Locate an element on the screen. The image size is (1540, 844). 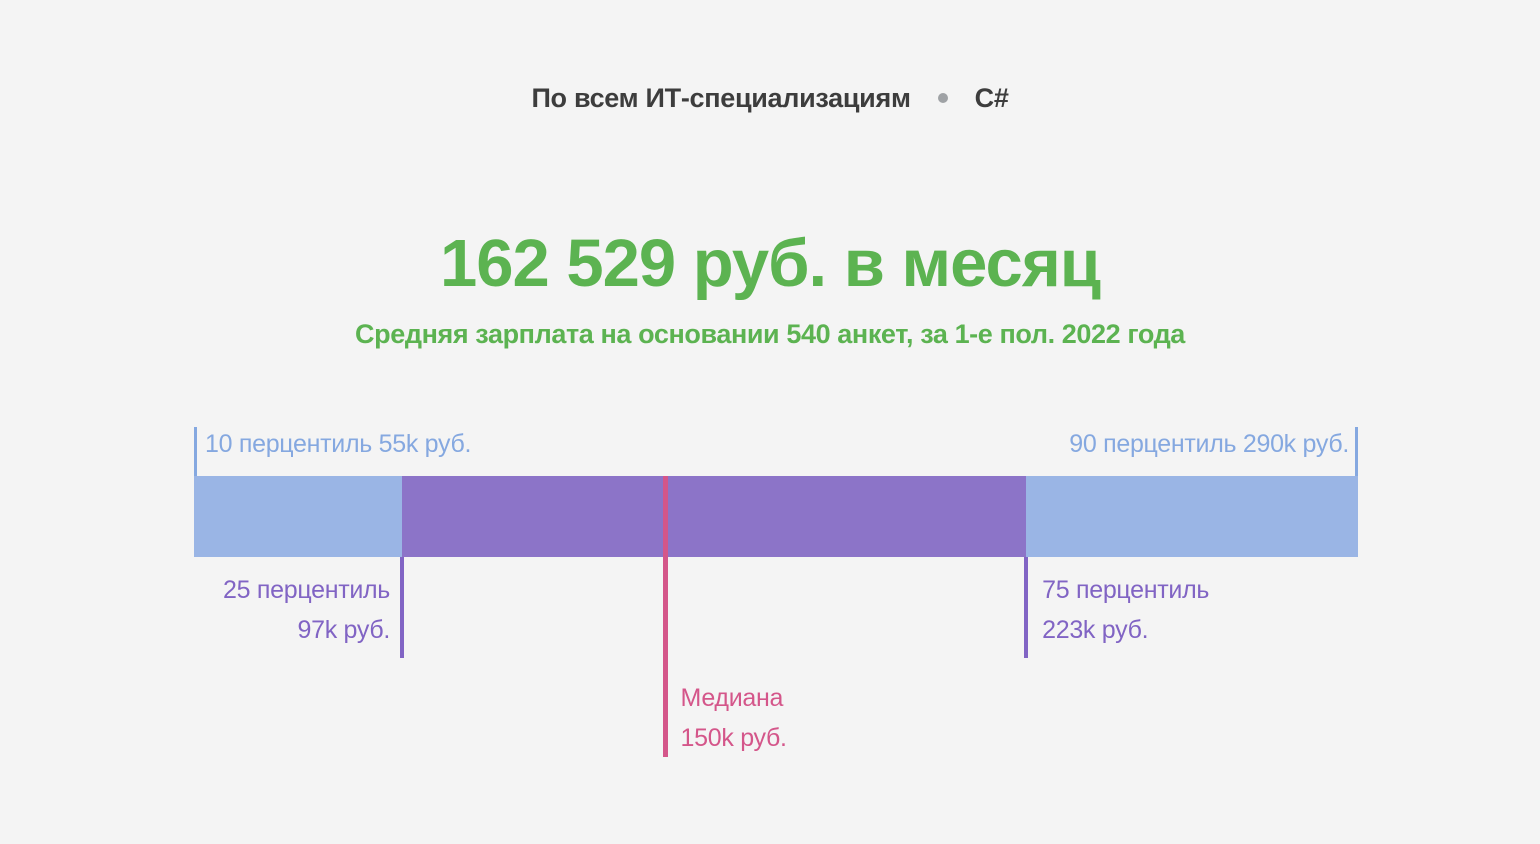
median-label-line2: 150k руб. is located at coordinates (733, 738).